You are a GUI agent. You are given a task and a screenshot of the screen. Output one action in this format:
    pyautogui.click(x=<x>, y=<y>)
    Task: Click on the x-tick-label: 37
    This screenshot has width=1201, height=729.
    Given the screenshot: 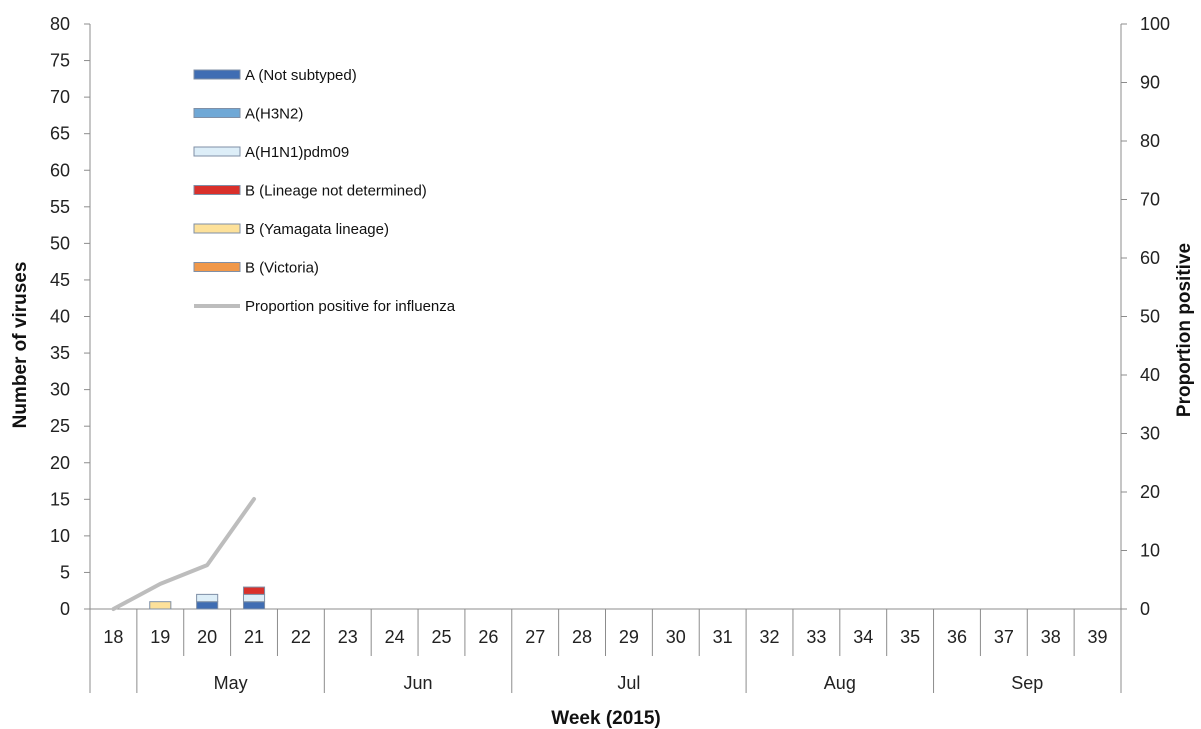 What is the action you would take?
    pyautogui.click(x=1004, y=637)
    